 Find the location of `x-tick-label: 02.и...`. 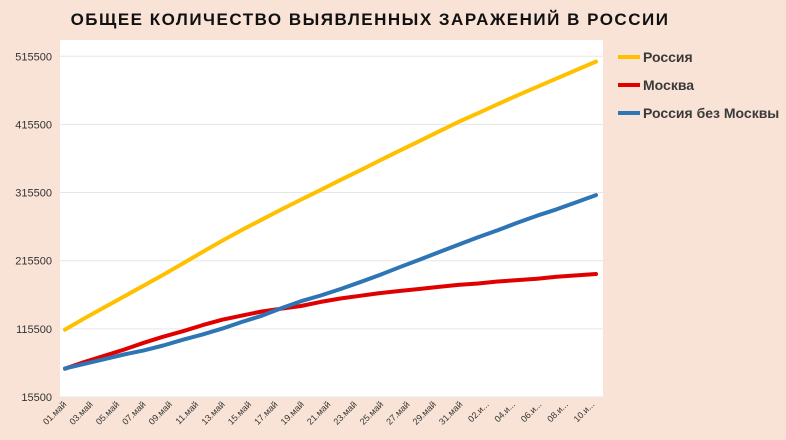

x-tick-label: 02.и... is located at coordinates (478, 411).